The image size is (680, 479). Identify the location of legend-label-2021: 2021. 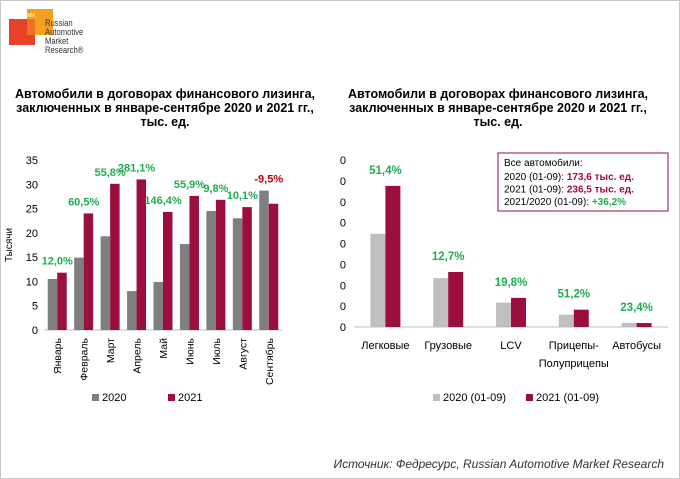
(190, 398).